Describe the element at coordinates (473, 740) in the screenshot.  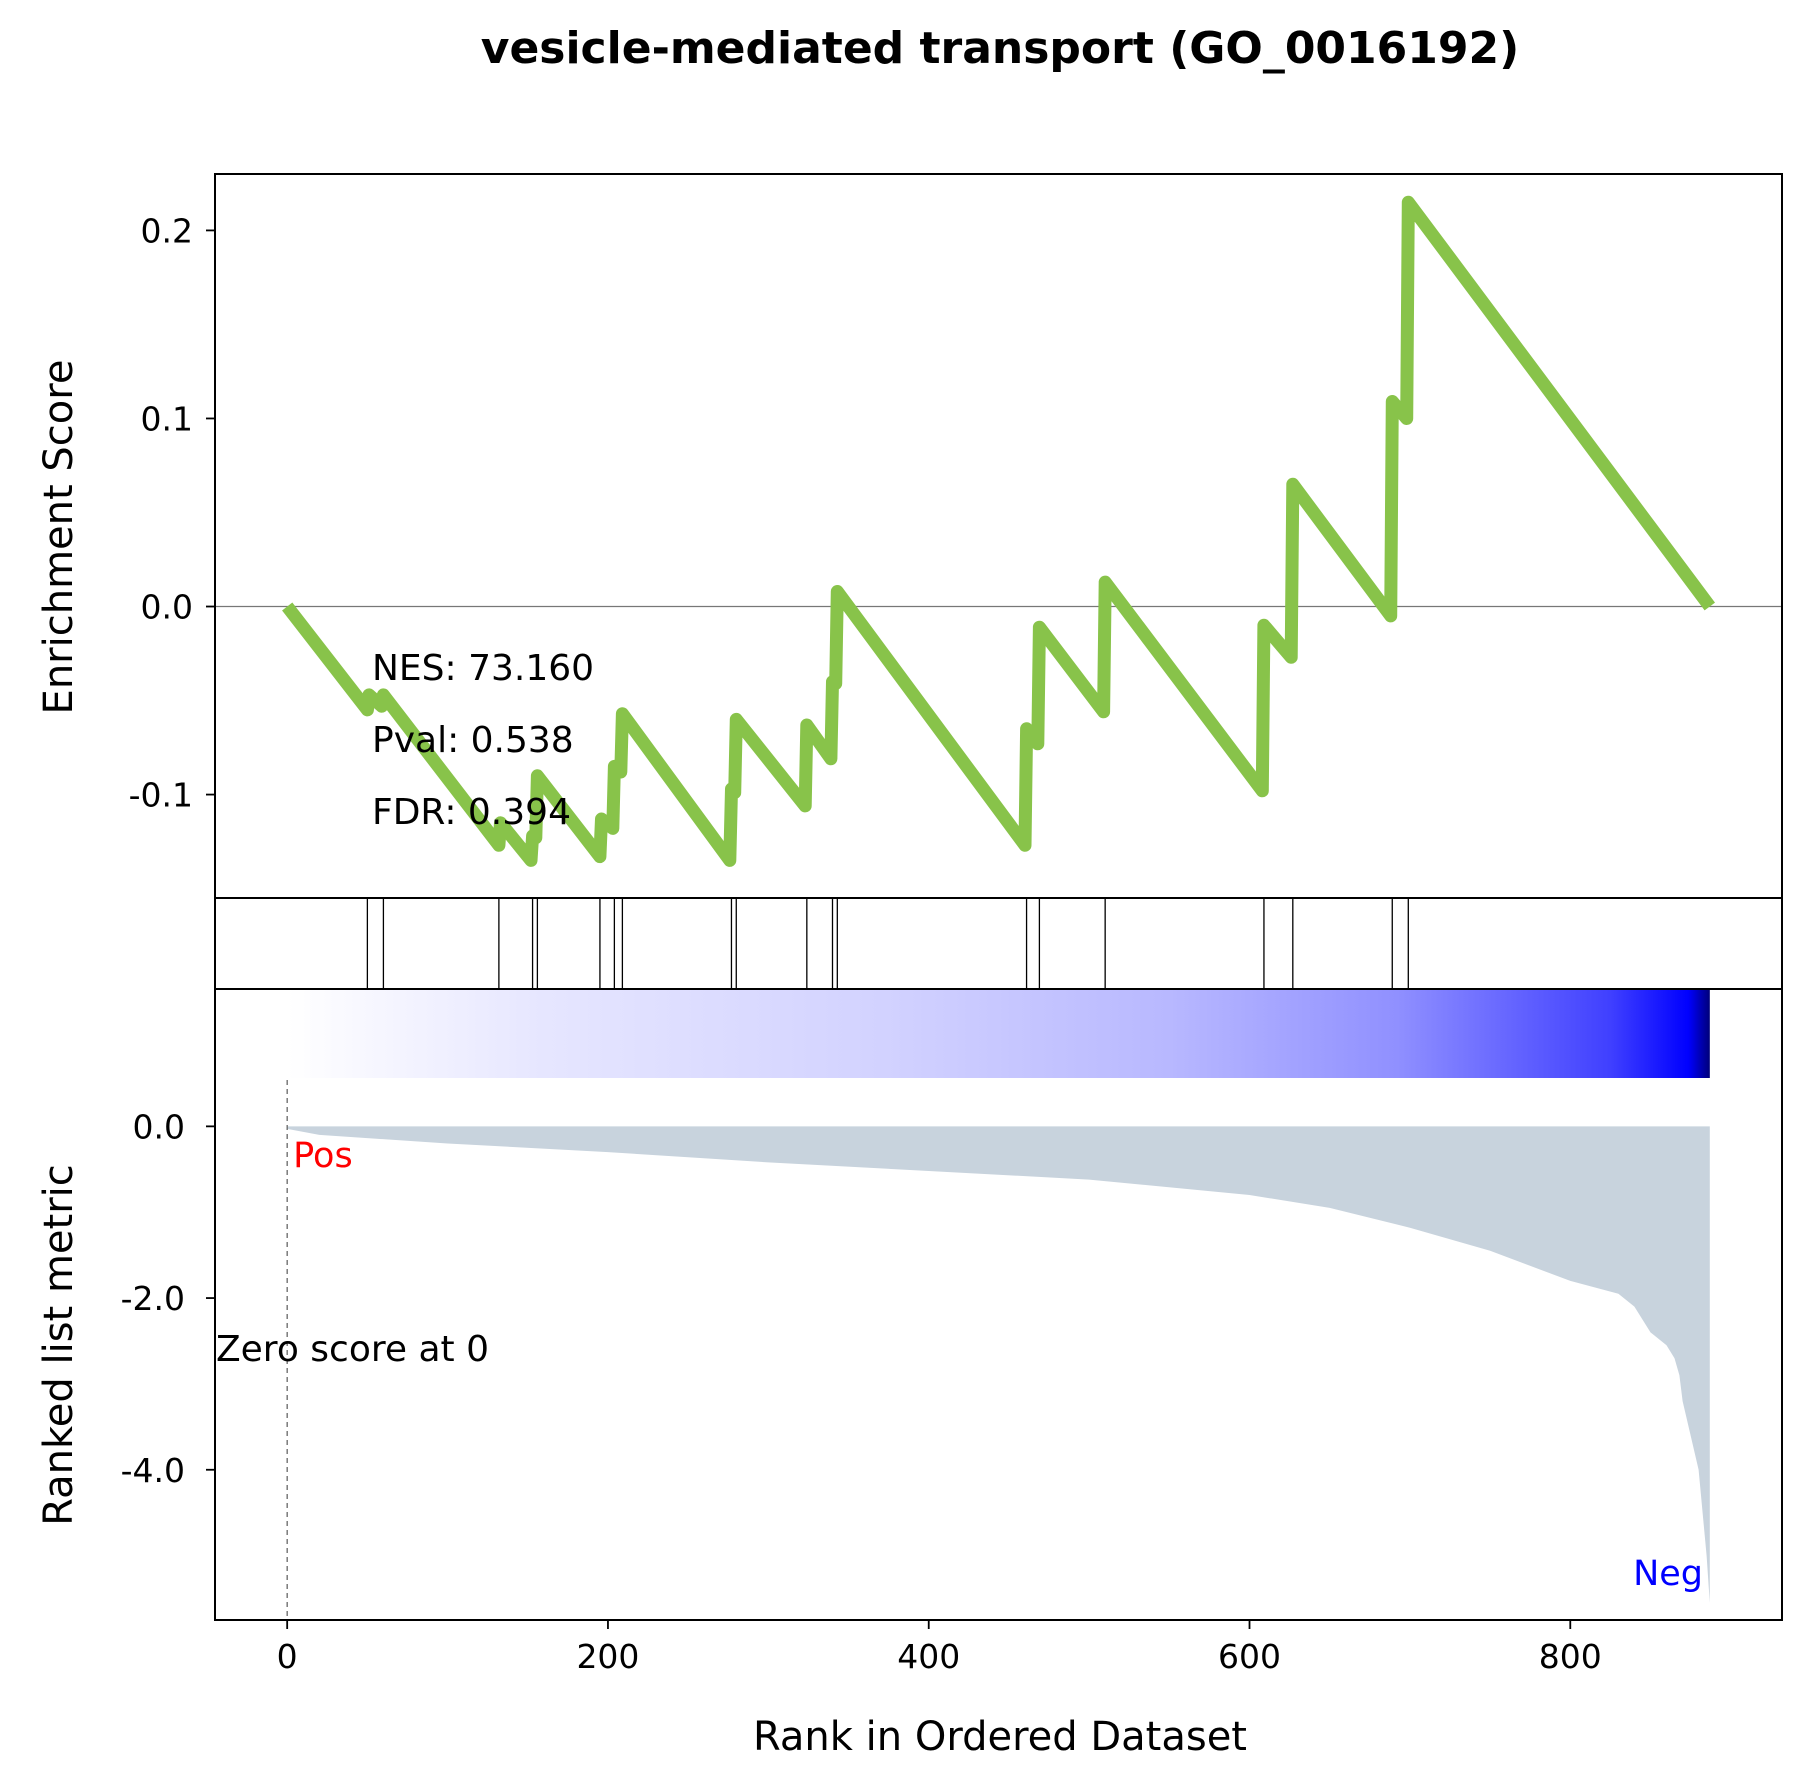
I see `pval-label: Pval: 0.538` at that location.